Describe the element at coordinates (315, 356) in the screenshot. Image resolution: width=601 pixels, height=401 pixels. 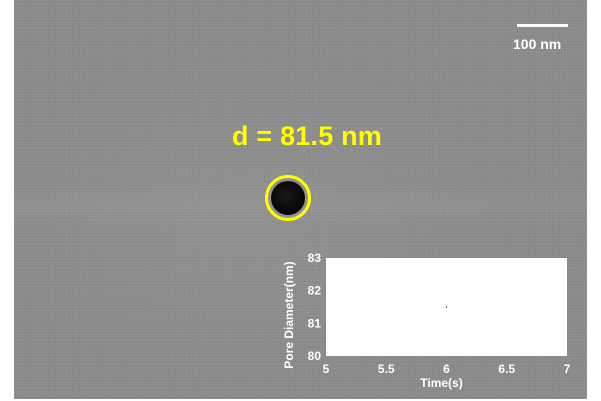
I see `y-tick-label: 80` at that location.